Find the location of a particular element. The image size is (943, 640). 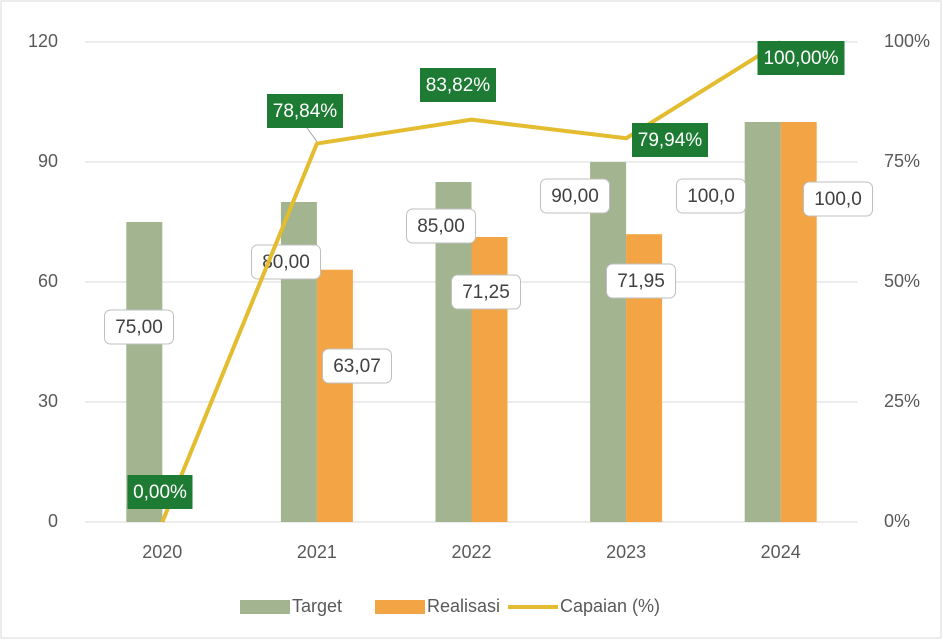

data-label: 71,95 is located at coordinates (641, 281).